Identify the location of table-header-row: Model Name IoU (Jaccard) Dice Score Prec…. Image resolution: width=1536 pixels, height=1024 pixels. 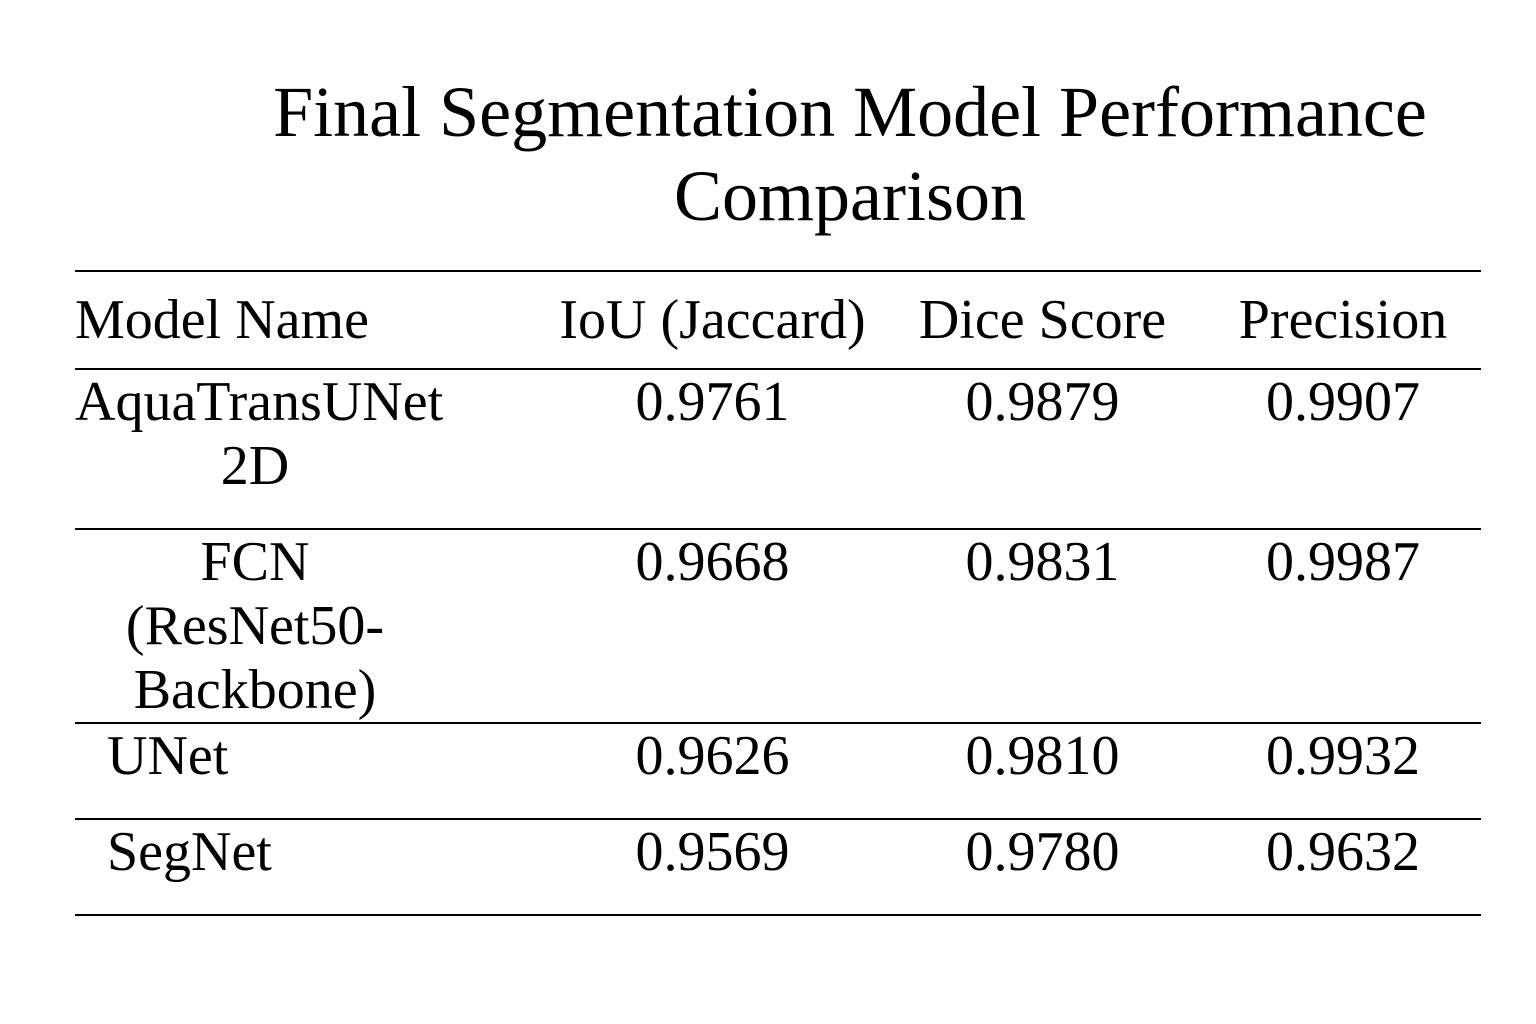
(778, 320).